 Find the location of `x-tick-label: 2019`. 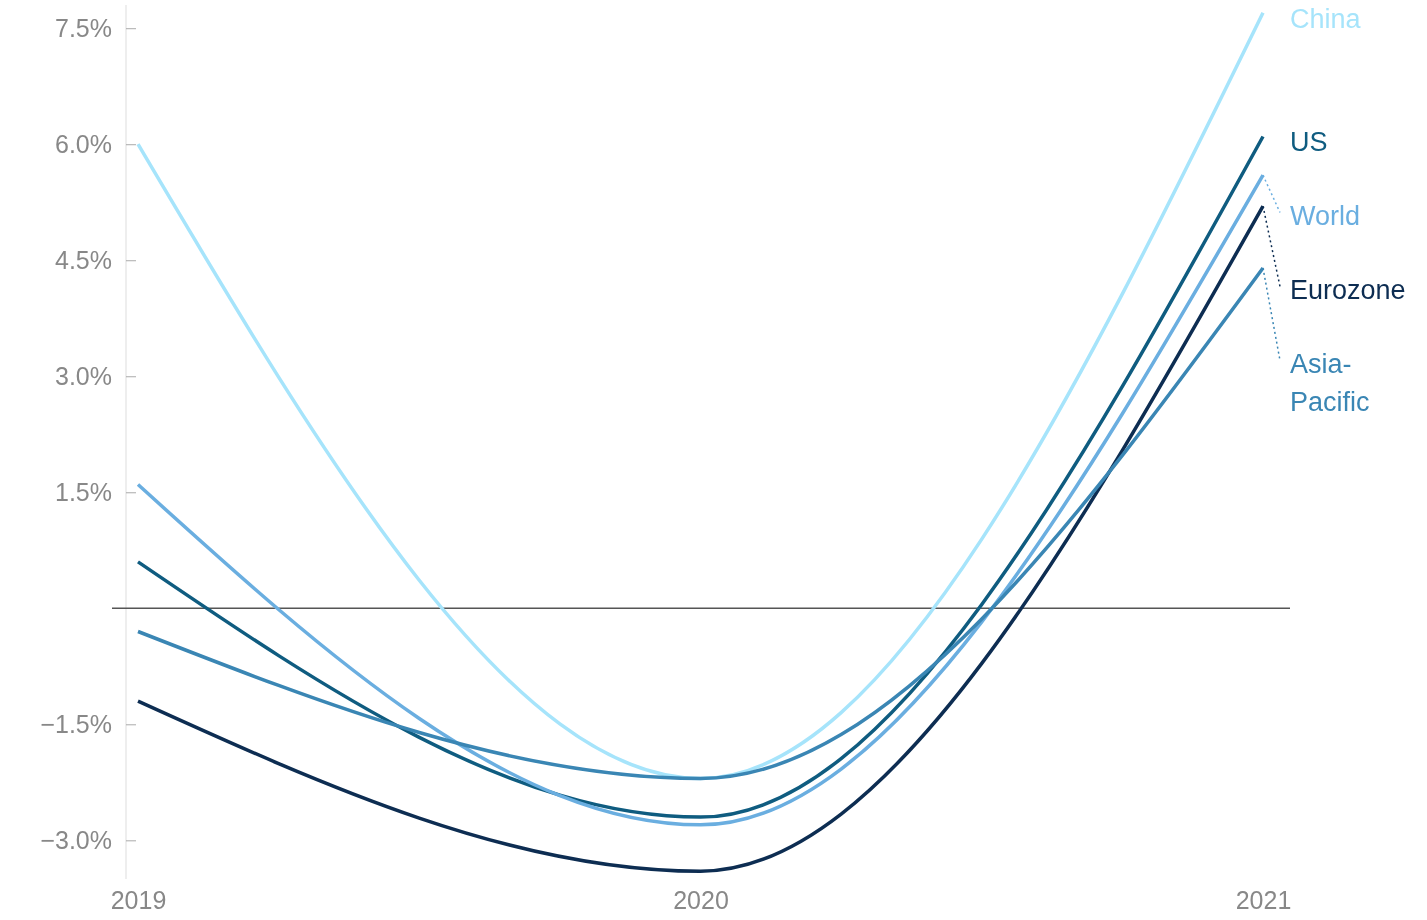

x-tick-label: 2019 is located at coordinates (138, 899).